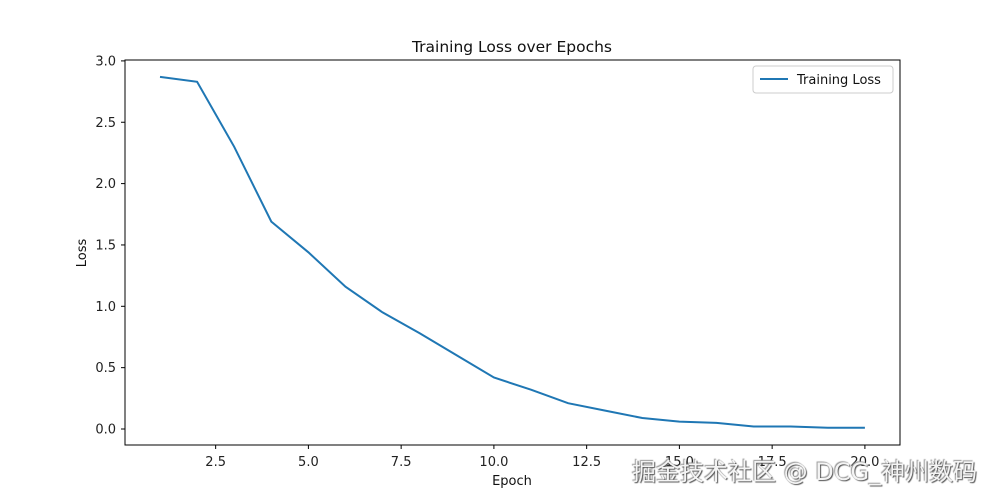 Image resolution: width=1000 pixels, height=500 pixels. Describe the element at coordinates (401, 462) in the screenshot. I see `x-tick-label: 7.5` at that location.